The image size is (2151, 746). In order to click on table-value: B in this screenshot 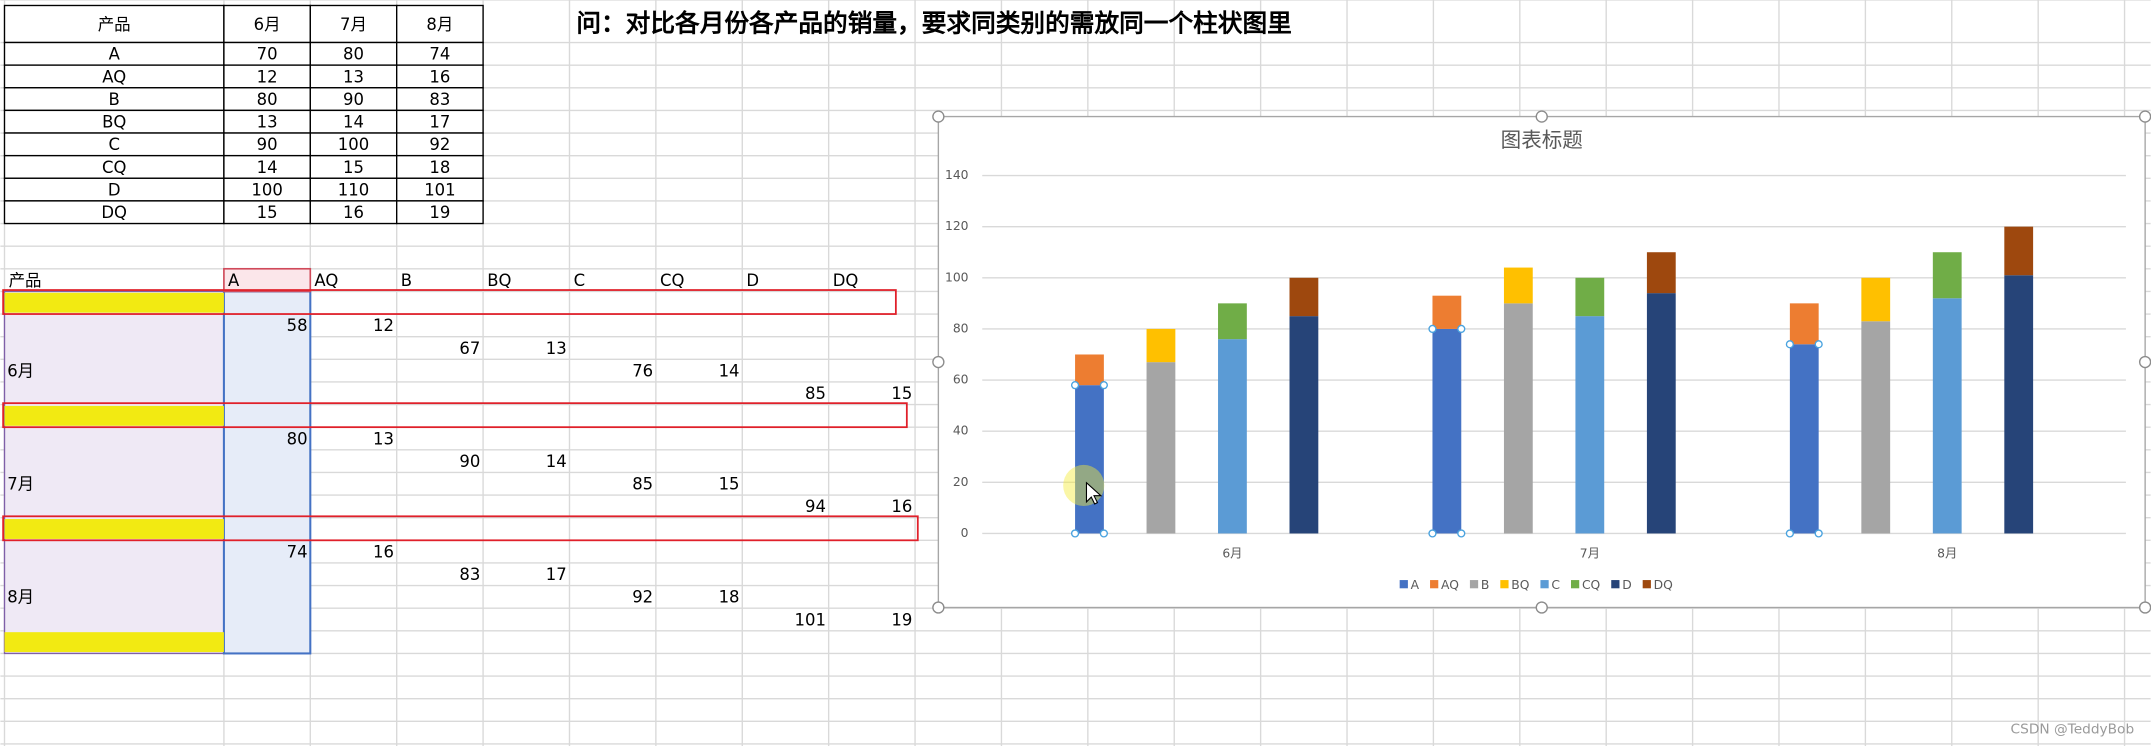, I will do `click(114, 99)`.